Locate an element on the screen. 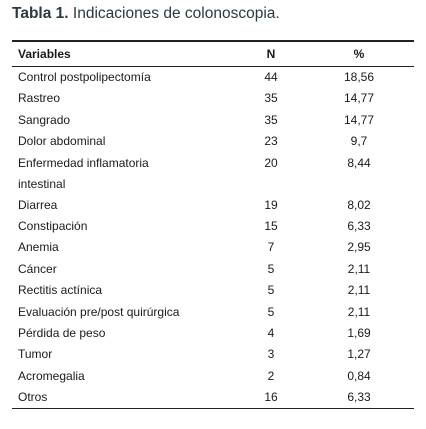  table-row: Dolor abdominal 23 9,7 is located at coordinates (213, 141).